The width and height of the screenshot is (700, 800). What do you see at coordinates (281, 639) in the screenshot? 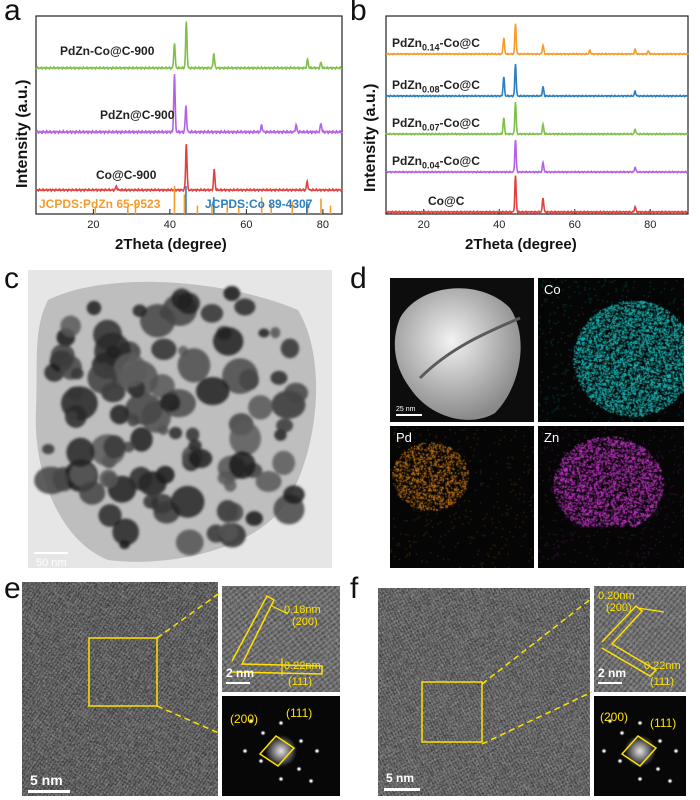
I see `hrtem-inset-e: 0.18nm (200) 0.22nm (111) 2 nm` at bounding box center [281, 639].